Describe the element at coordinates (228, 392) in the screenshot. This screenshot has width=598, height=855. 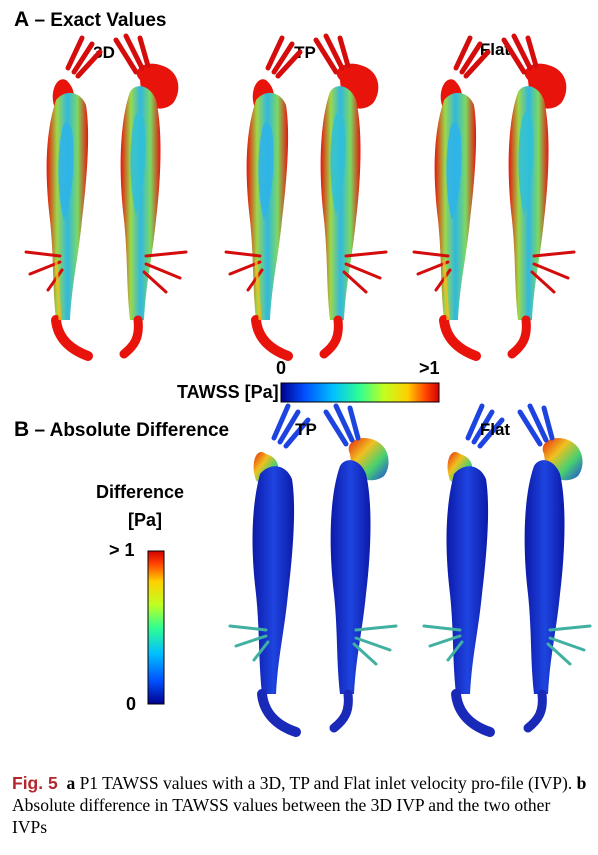
I see `tawss-label: TAWSS [Pa]` at that location.